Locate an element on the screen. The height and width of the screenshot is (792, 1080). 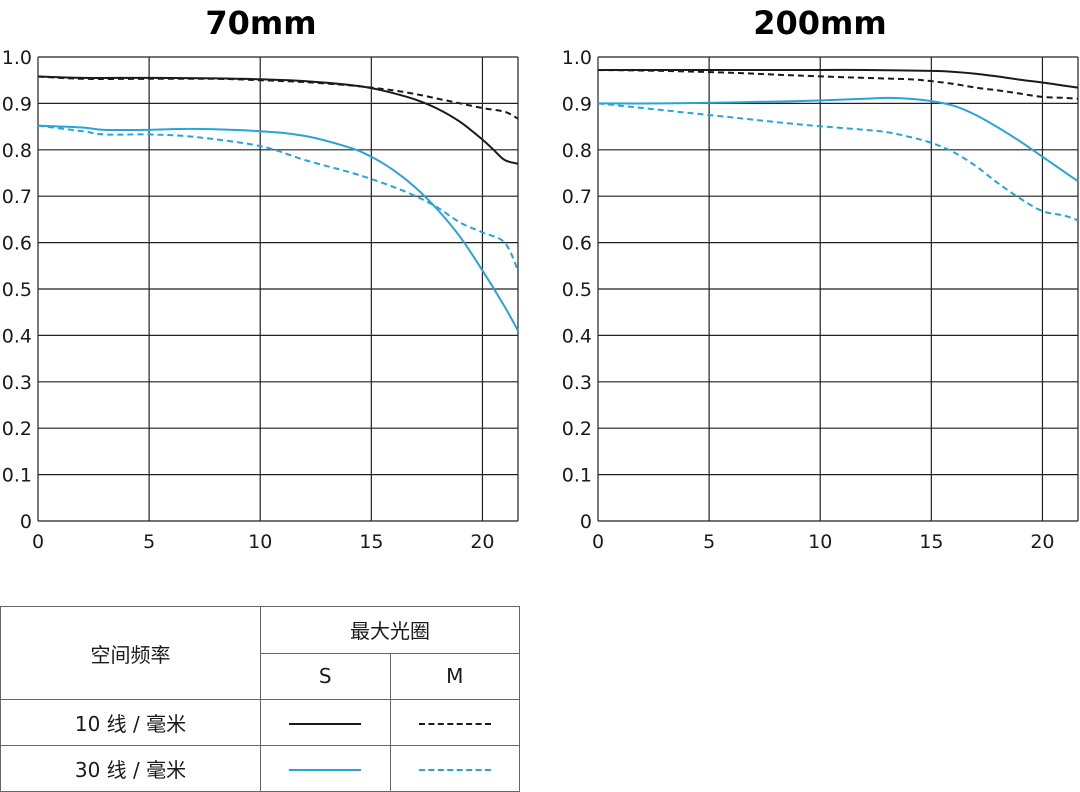
chart-title: 200mm is located at coordinates (819, 23).